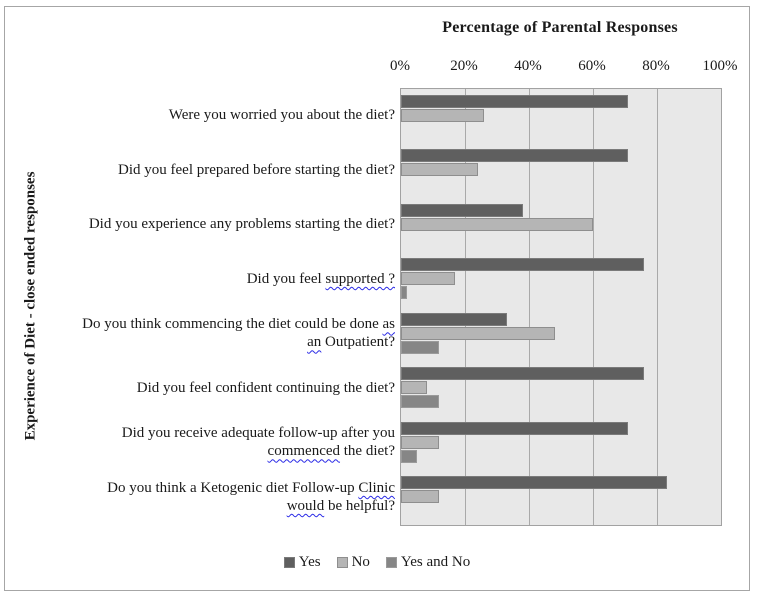 The image size is (758, 602). What do you see at coordinates (464, 66) in the screenshot?
I see `x-tick-label: 20%` at bounding box center [464, 66].